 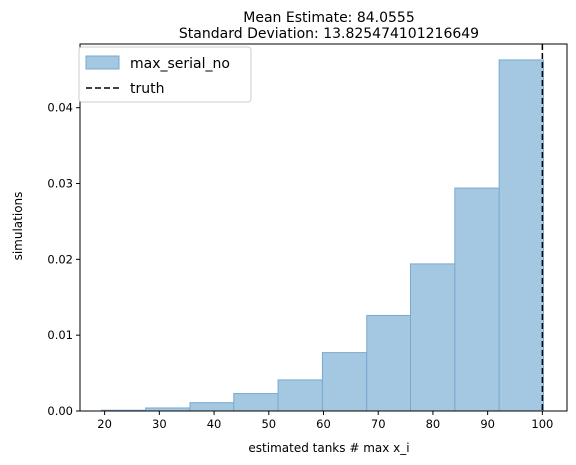 What do you see at coordinates (60, 335) in the screenshot?
I see `y-tick-label: 0.01` at bounding box center [60, 335].